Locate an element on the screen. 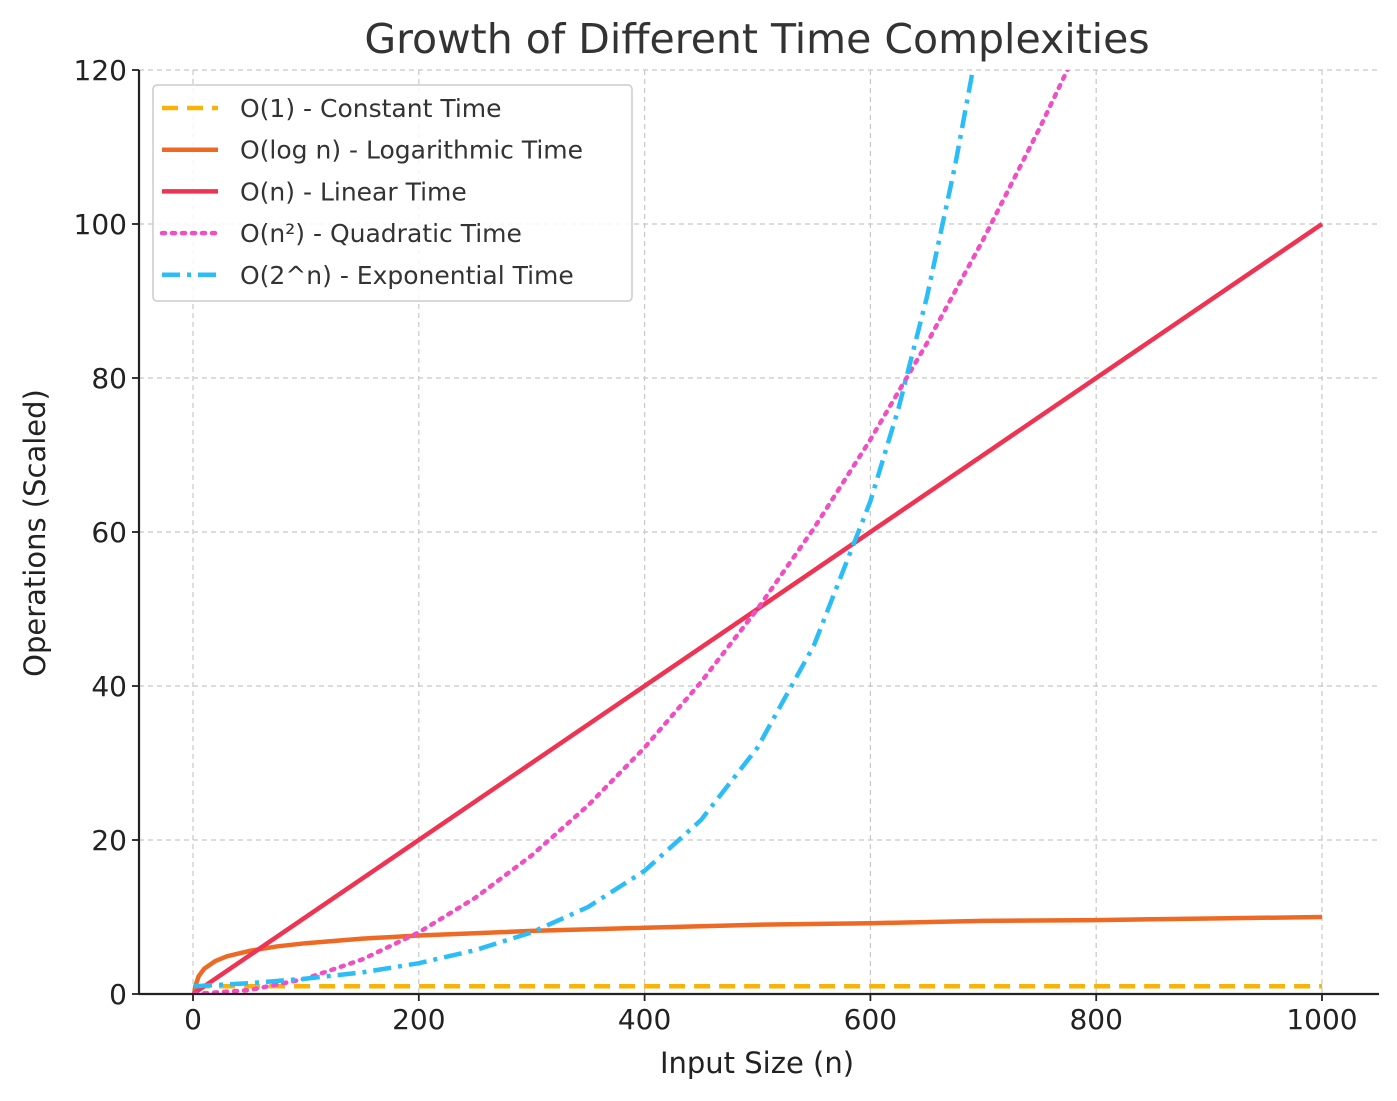 This screenshot has height=1101, width=1397. legend-label-1: O(log n) - Logarithmic Time is located at coordinates (411, 150).